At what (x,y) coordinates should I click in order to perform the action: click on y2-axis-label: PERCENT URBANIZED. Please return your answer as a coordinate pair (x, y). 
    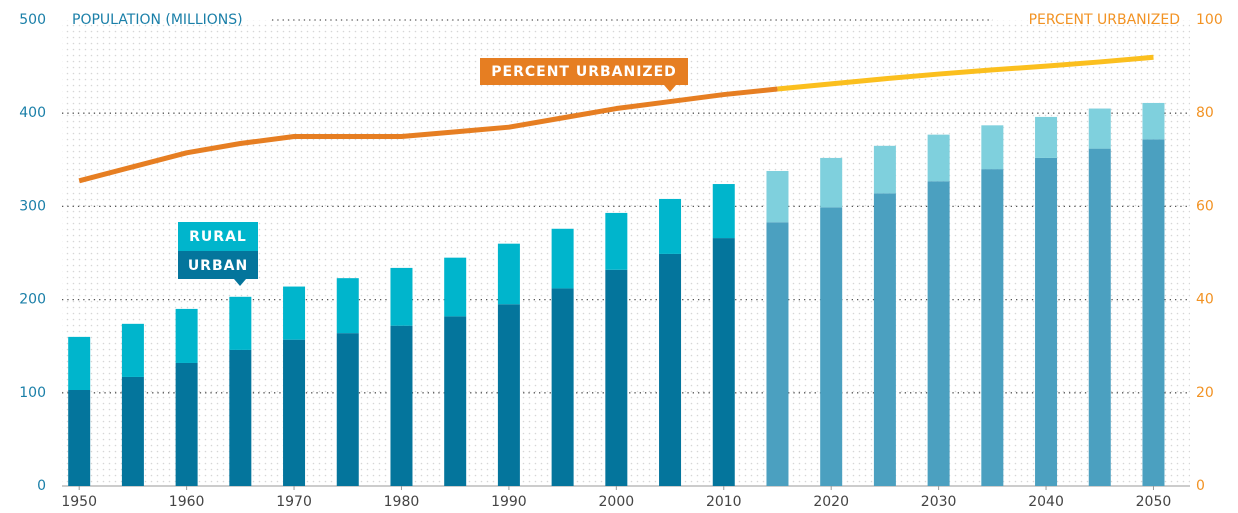
    Looking at the image, I should click on (1104, 20).